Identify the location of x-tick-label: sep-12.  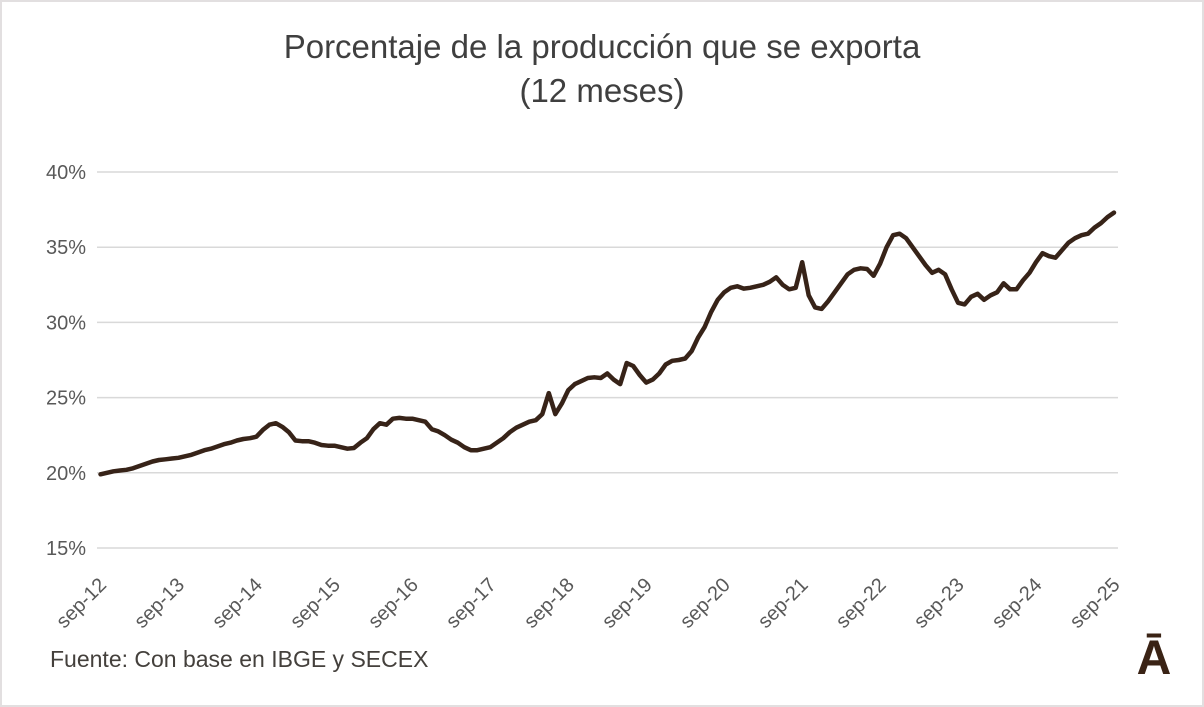
(81, 603).